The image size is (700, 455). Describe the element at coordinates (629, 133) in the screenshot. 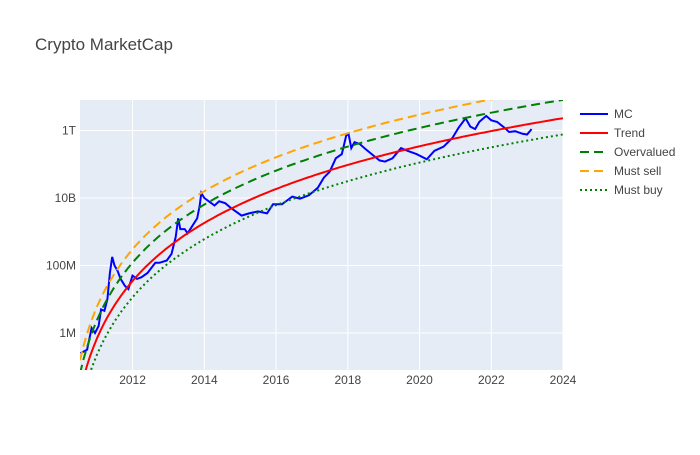

I see `legend-label: Trend` at that location.